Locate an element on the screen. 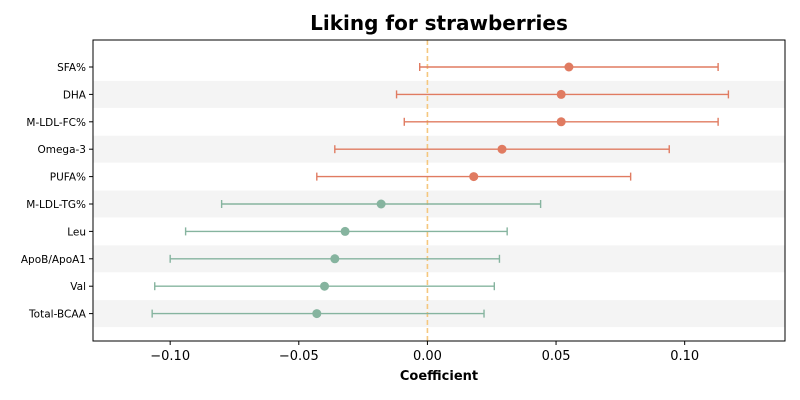 The width and height of the screenshot is (800, 400). y-tick-label: ApoB/ApoA1 is located at coordinates (53, 260).